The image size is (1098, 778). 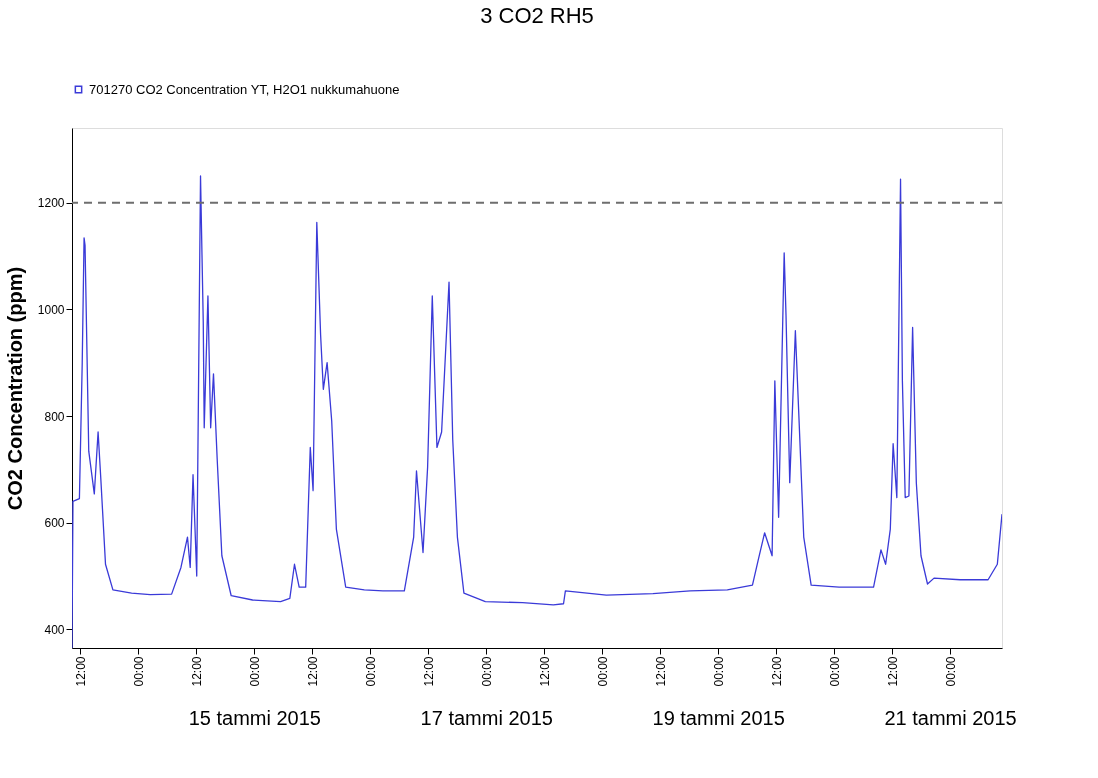 What do you see at coordinates (244, 89) in the screenshot?
I see `legend-label: 701270 CO2 Concentration YT, H2O1 nukkumahuone` at bounding box center [244, 89].